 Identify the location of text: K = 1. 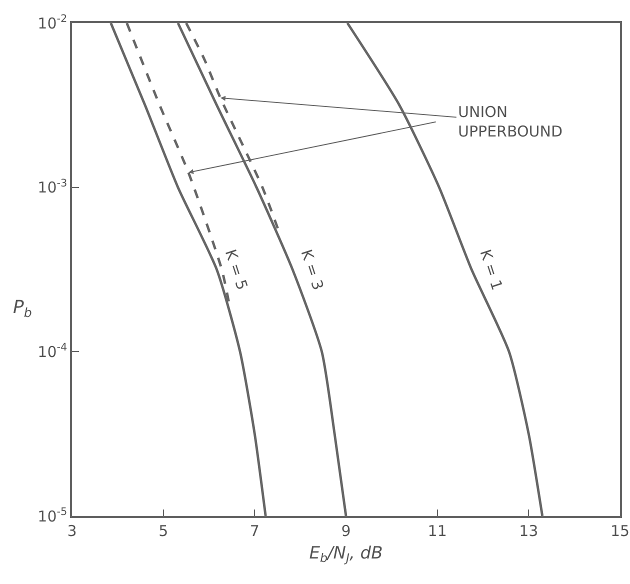
(491, 269).